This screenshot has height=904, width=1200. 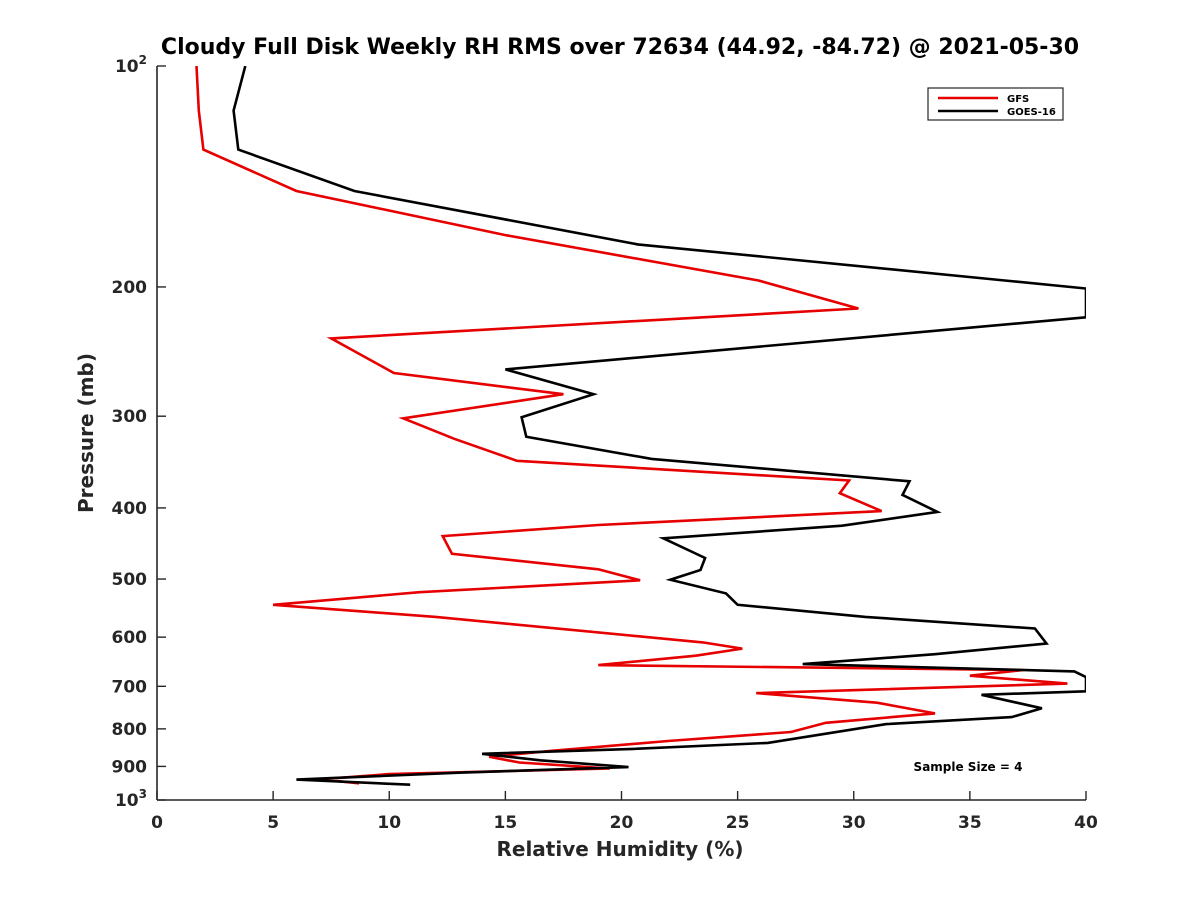 What do you see at coordinates (131, 65) in the screenshot?
I see `y-tick-label: 10²` at bounding box center [131, 65].